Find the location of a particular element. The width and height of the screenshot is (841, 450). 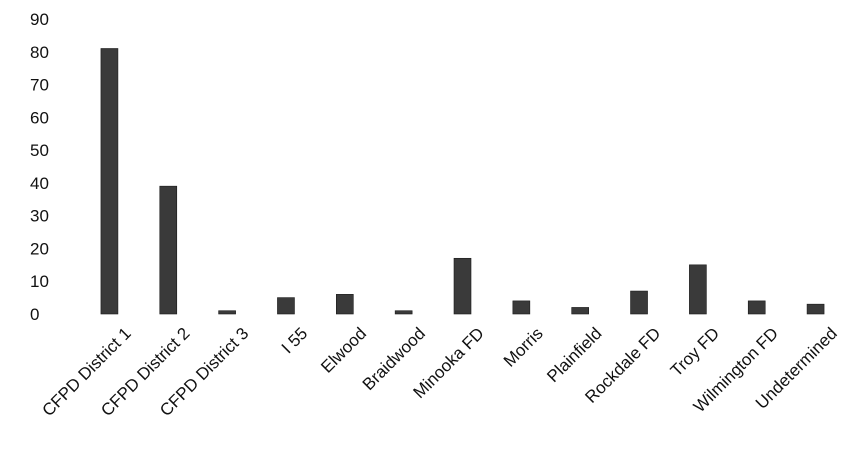

y-tick-label: 60 is located at coordinates (39, 117).